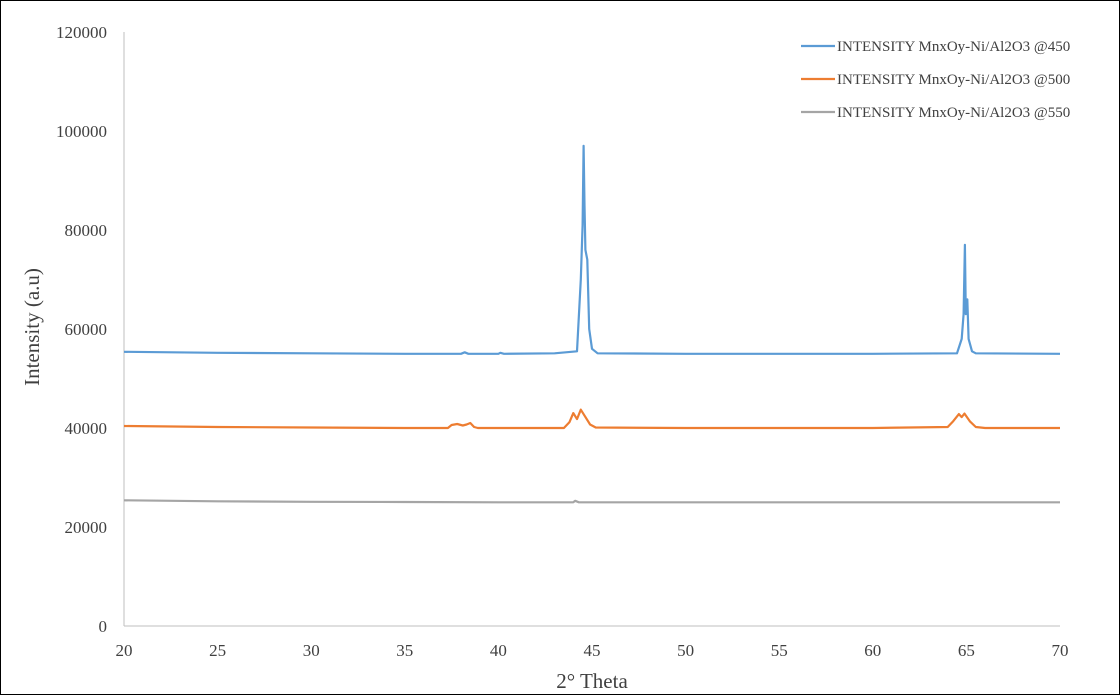 The image size is (1120, 695). What do you see at coordinates (1060, 650) in the screenshot?
I see `x-tick-label: 70` at bounding box center [1060, 650].